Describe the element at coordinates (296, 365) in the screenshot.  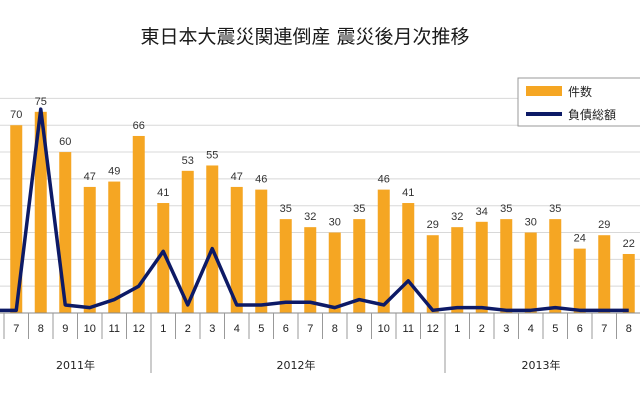
I see `year-label: 2012年` at that location.